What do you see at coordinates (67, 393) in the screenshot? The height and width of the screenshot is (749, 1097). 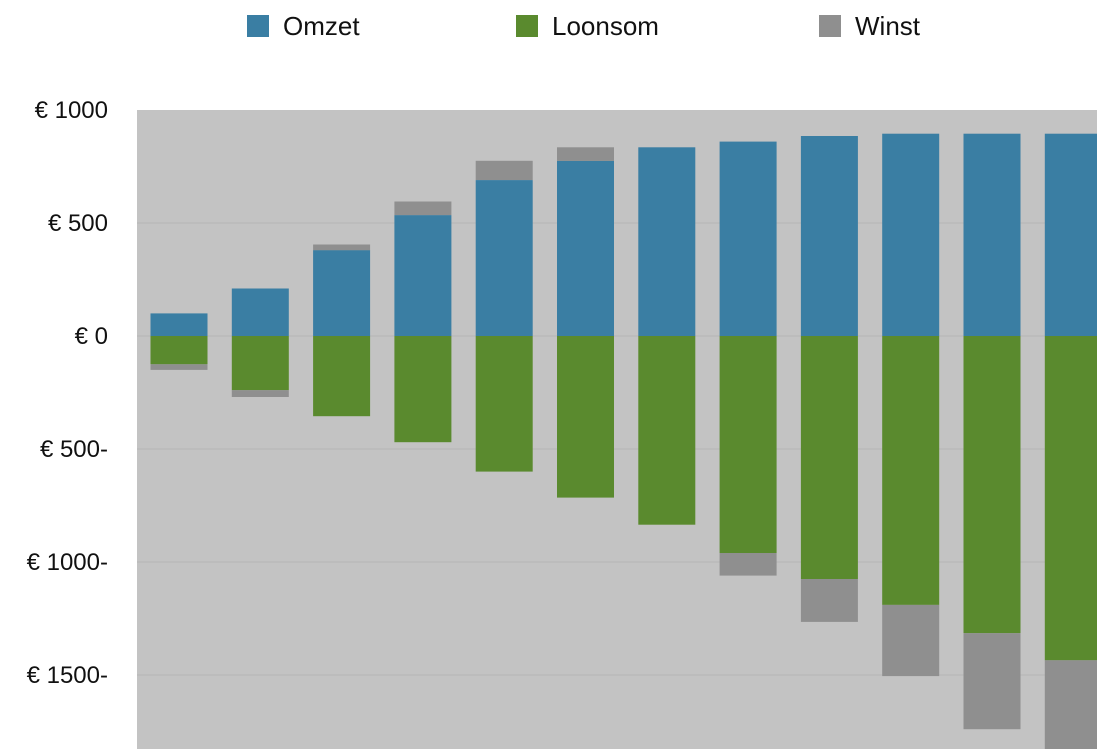 I see `y-axis: € 1000 € 500 € 0 € 500- € 1000- € 1500-` at bounding box center [67, 393].